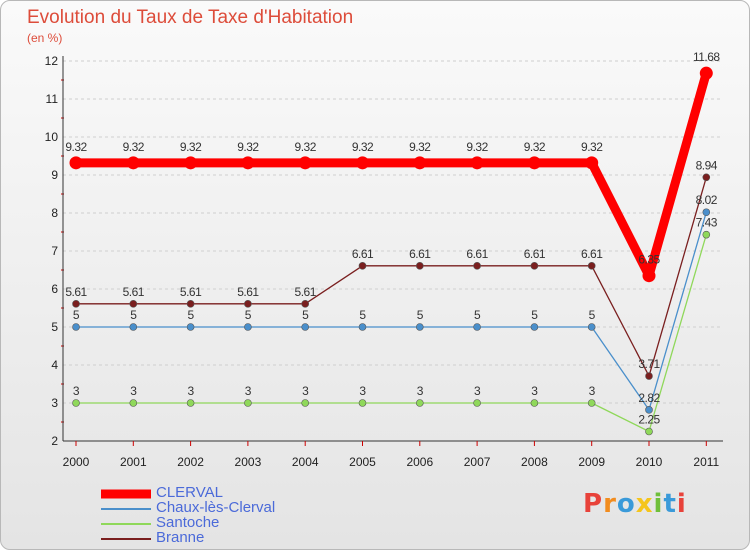  What do you see at coordinates (305, 403) in the screenshot?
I see `point-santoche-2004` at bounding box center [305, 403].